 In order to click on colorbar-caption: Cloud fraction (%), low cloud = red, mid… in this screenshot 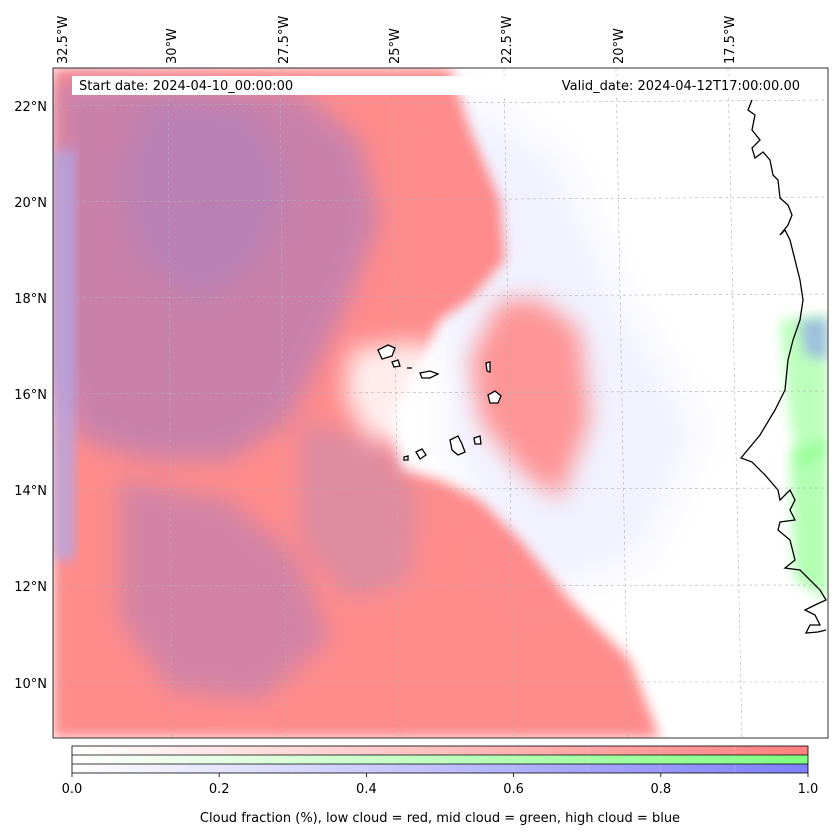, I will do `click(440, 818)`.